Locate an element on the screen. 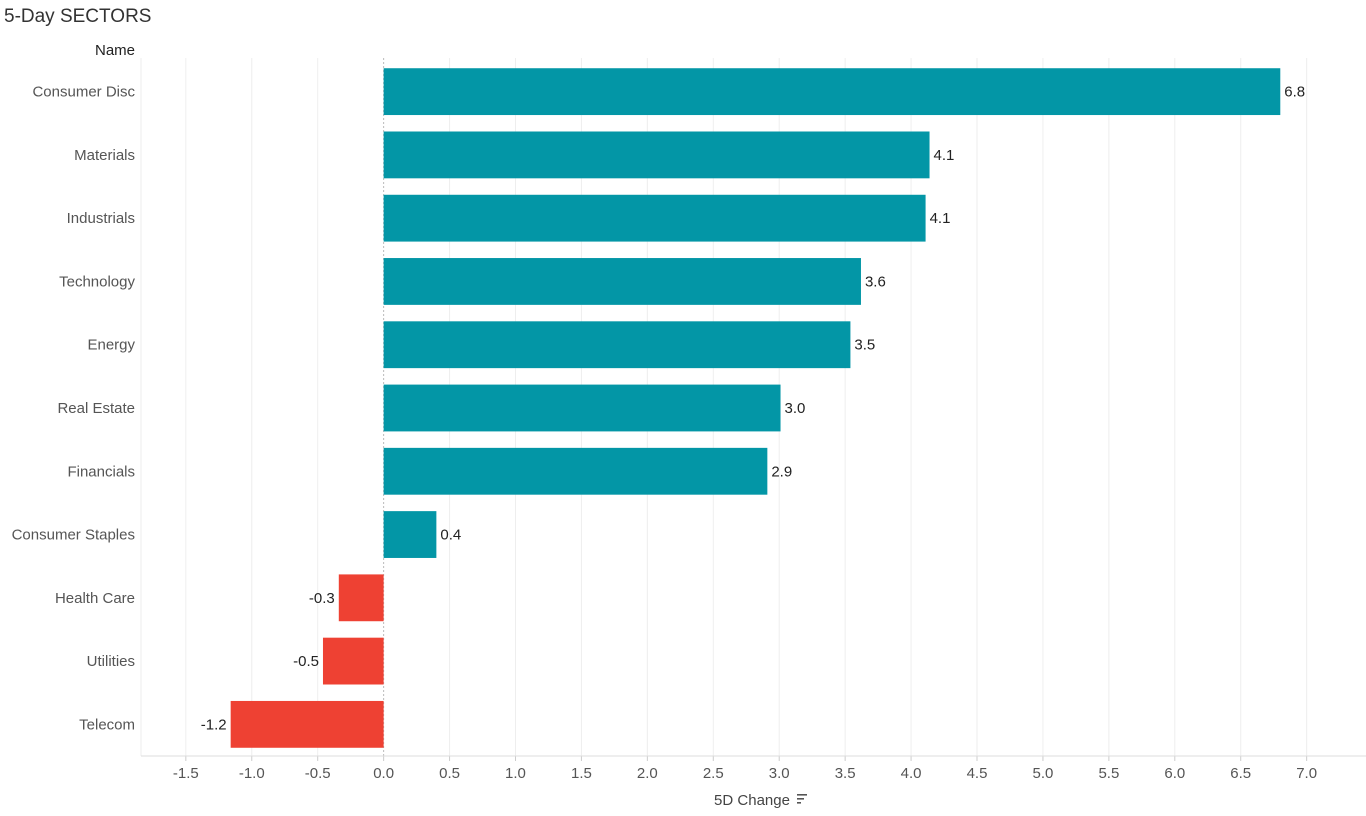 Image resolution: width=1366 pixels, height=816 pixels. x-tick-label: 6.5 is located at coordinates (1240, 773).